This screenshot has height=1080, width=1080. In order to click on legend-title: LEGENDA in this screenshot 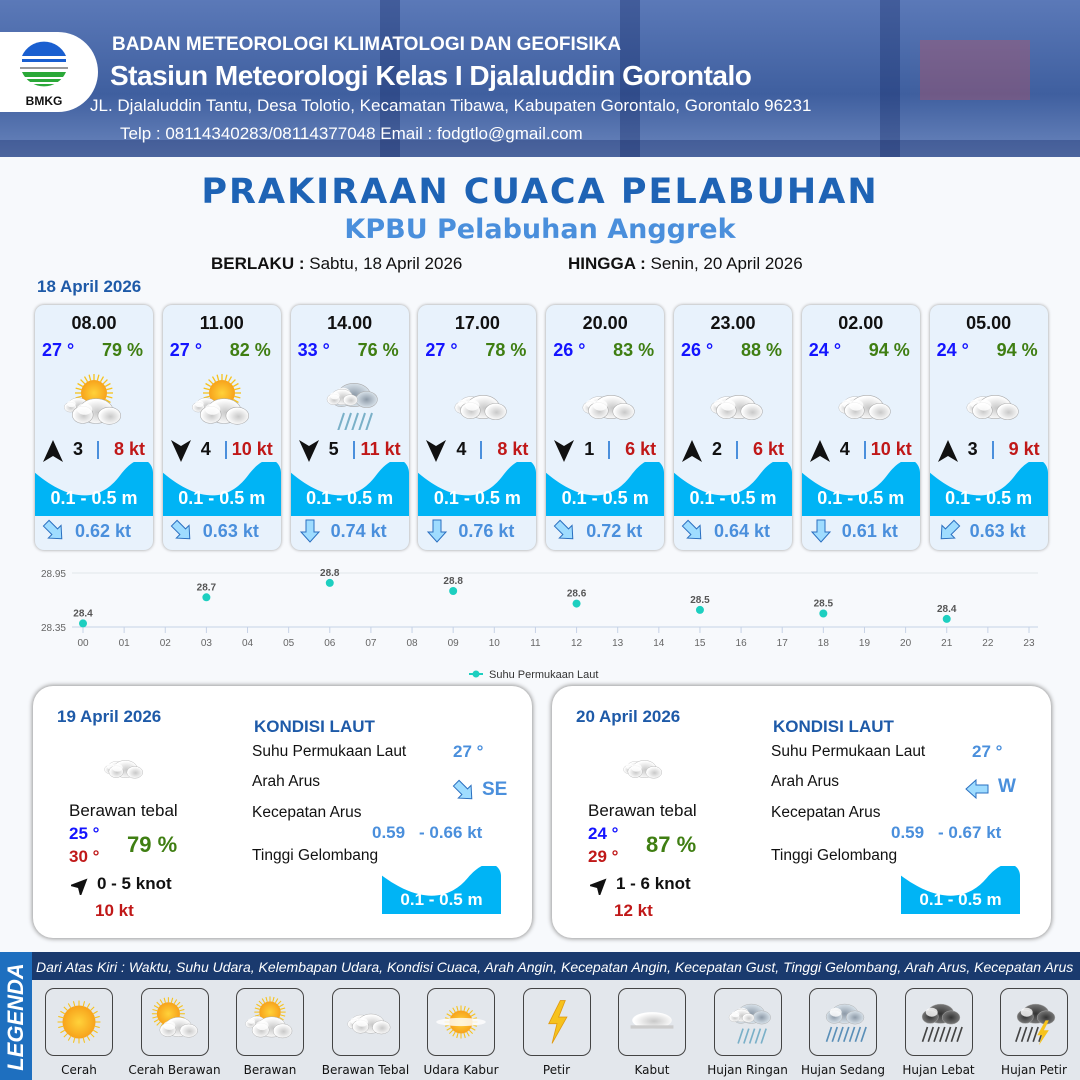, I will do `click(15, 1017)`.